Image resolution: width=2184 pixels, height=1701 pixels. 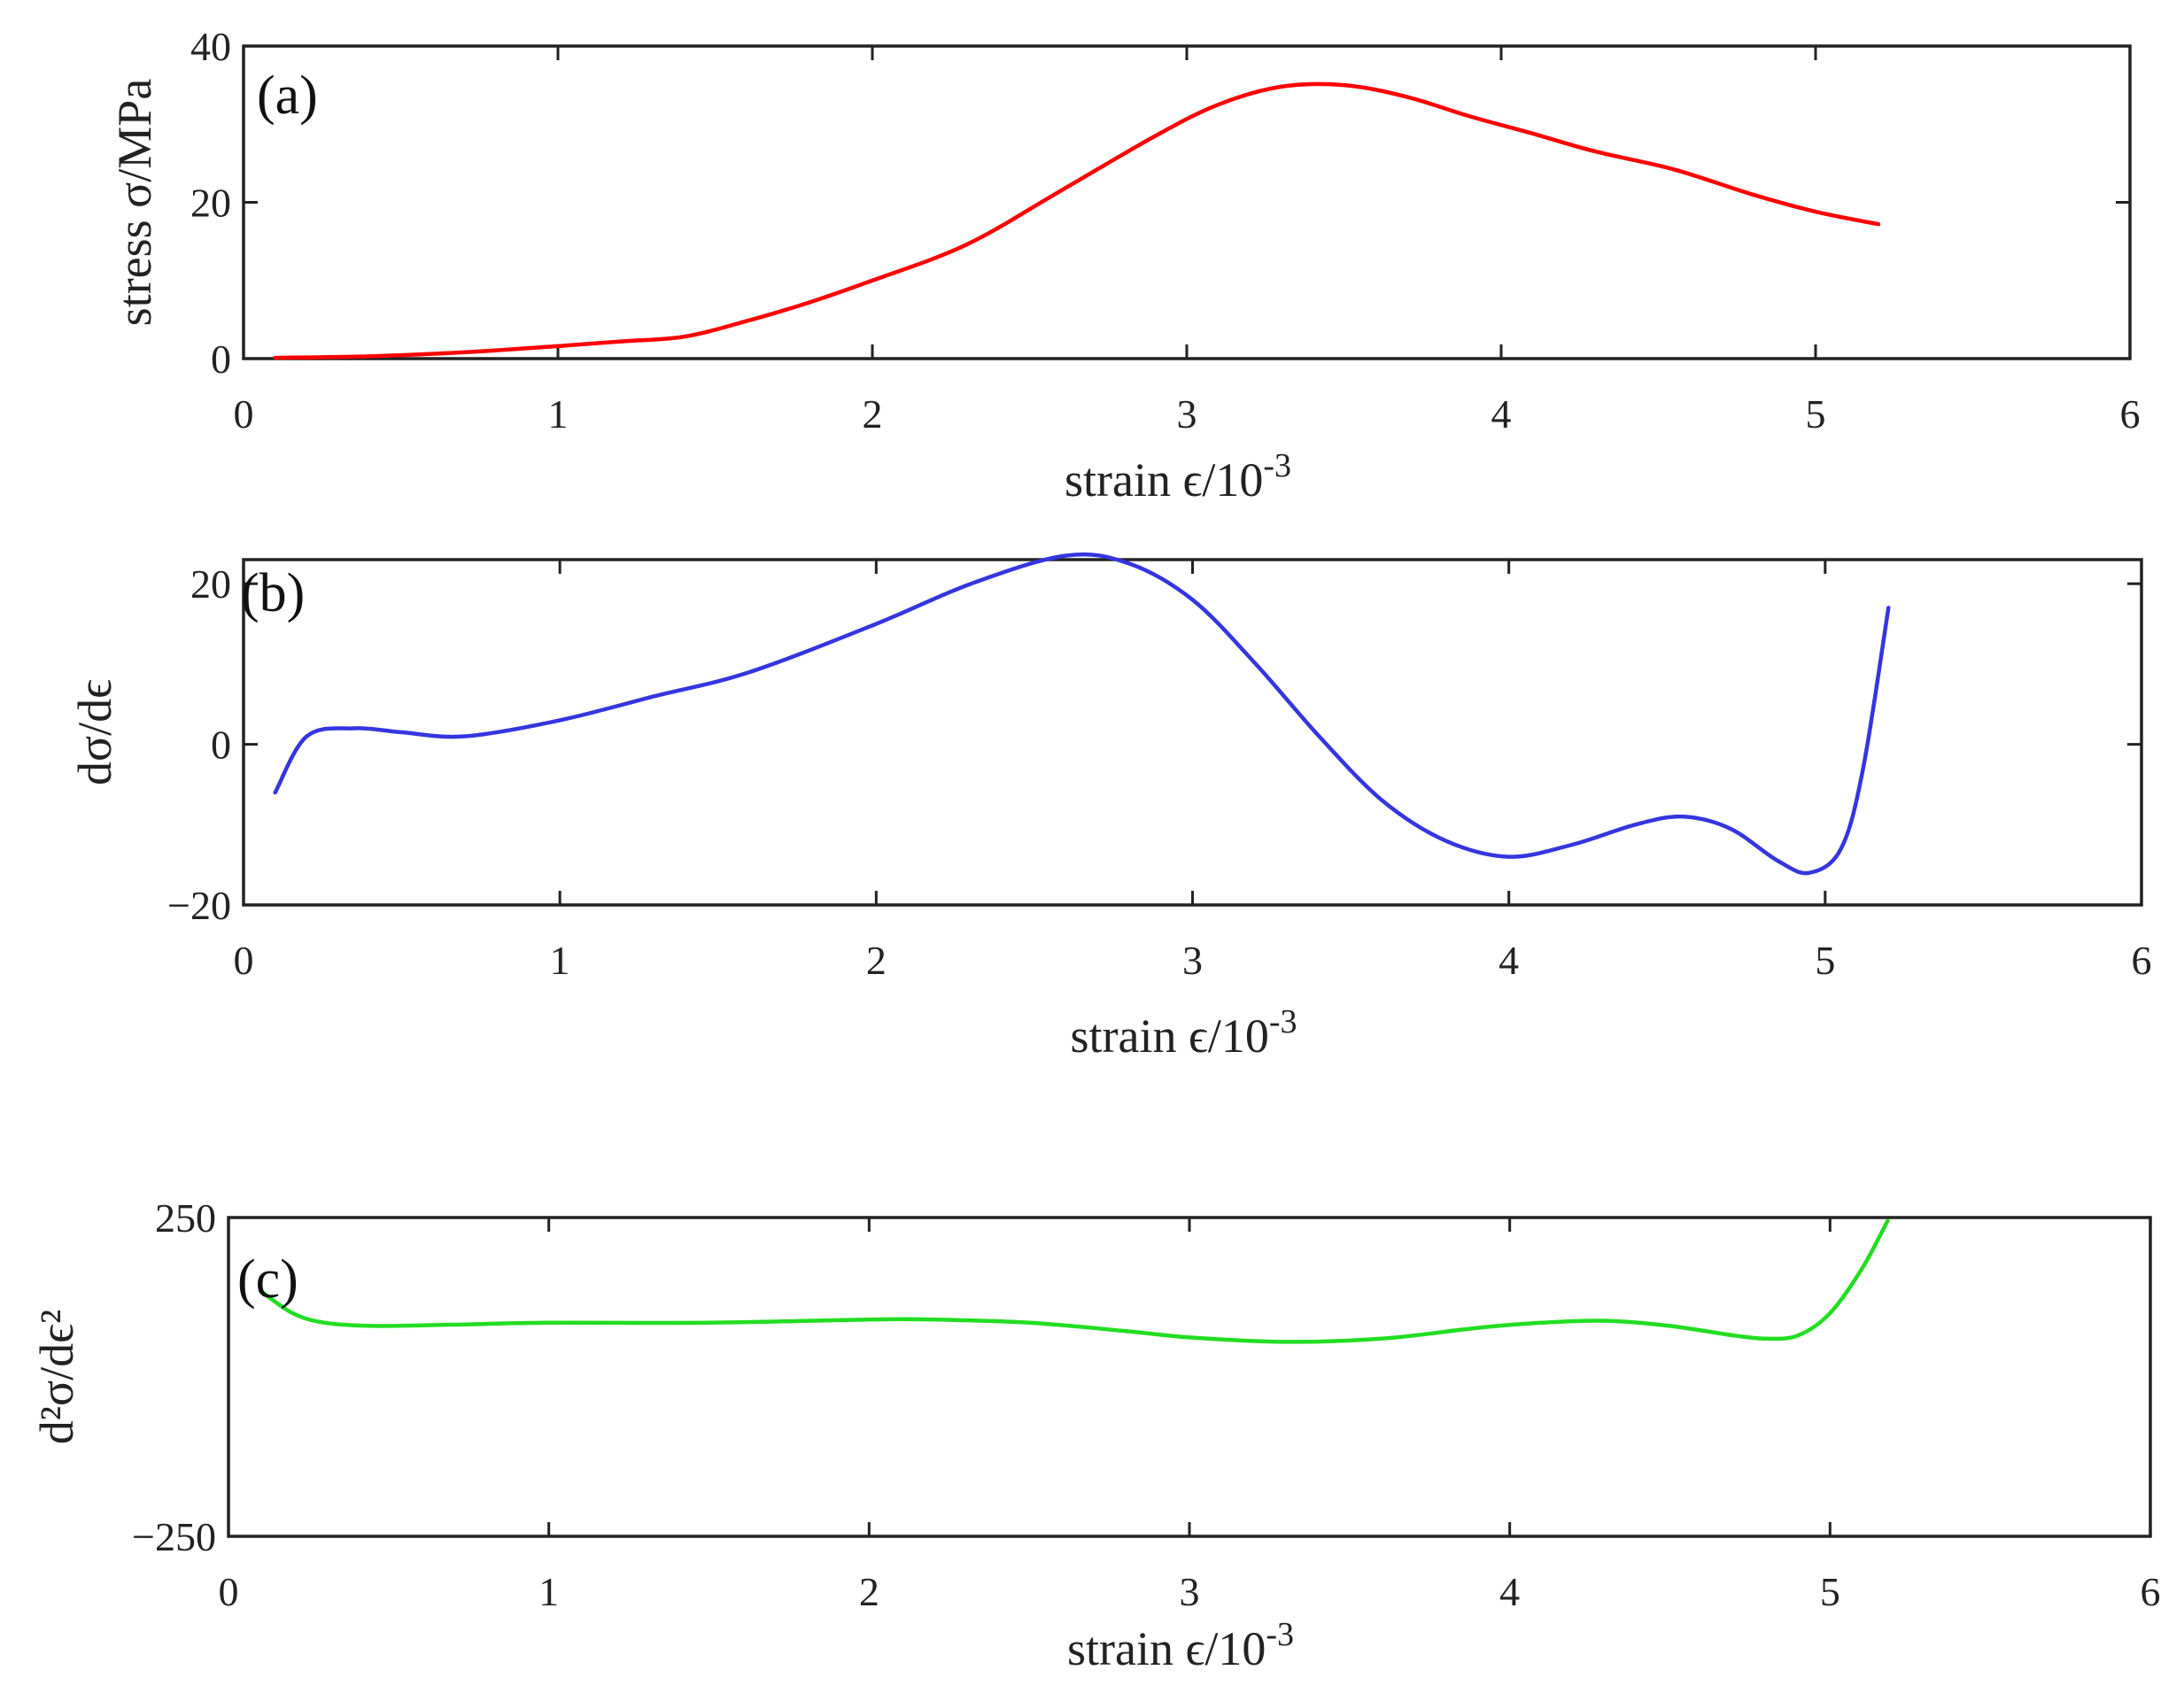 I want to click on y-tick-label: −20, so click(x=199, y=905).